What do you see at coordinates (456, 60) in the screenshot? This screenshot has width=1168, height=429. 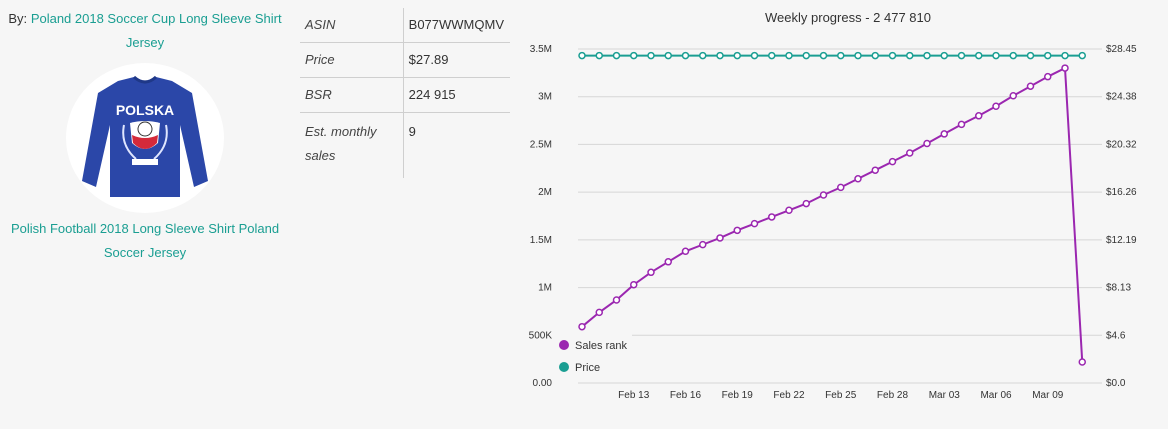 I see `info-value: $27.89` at bounding box center [456, 60].